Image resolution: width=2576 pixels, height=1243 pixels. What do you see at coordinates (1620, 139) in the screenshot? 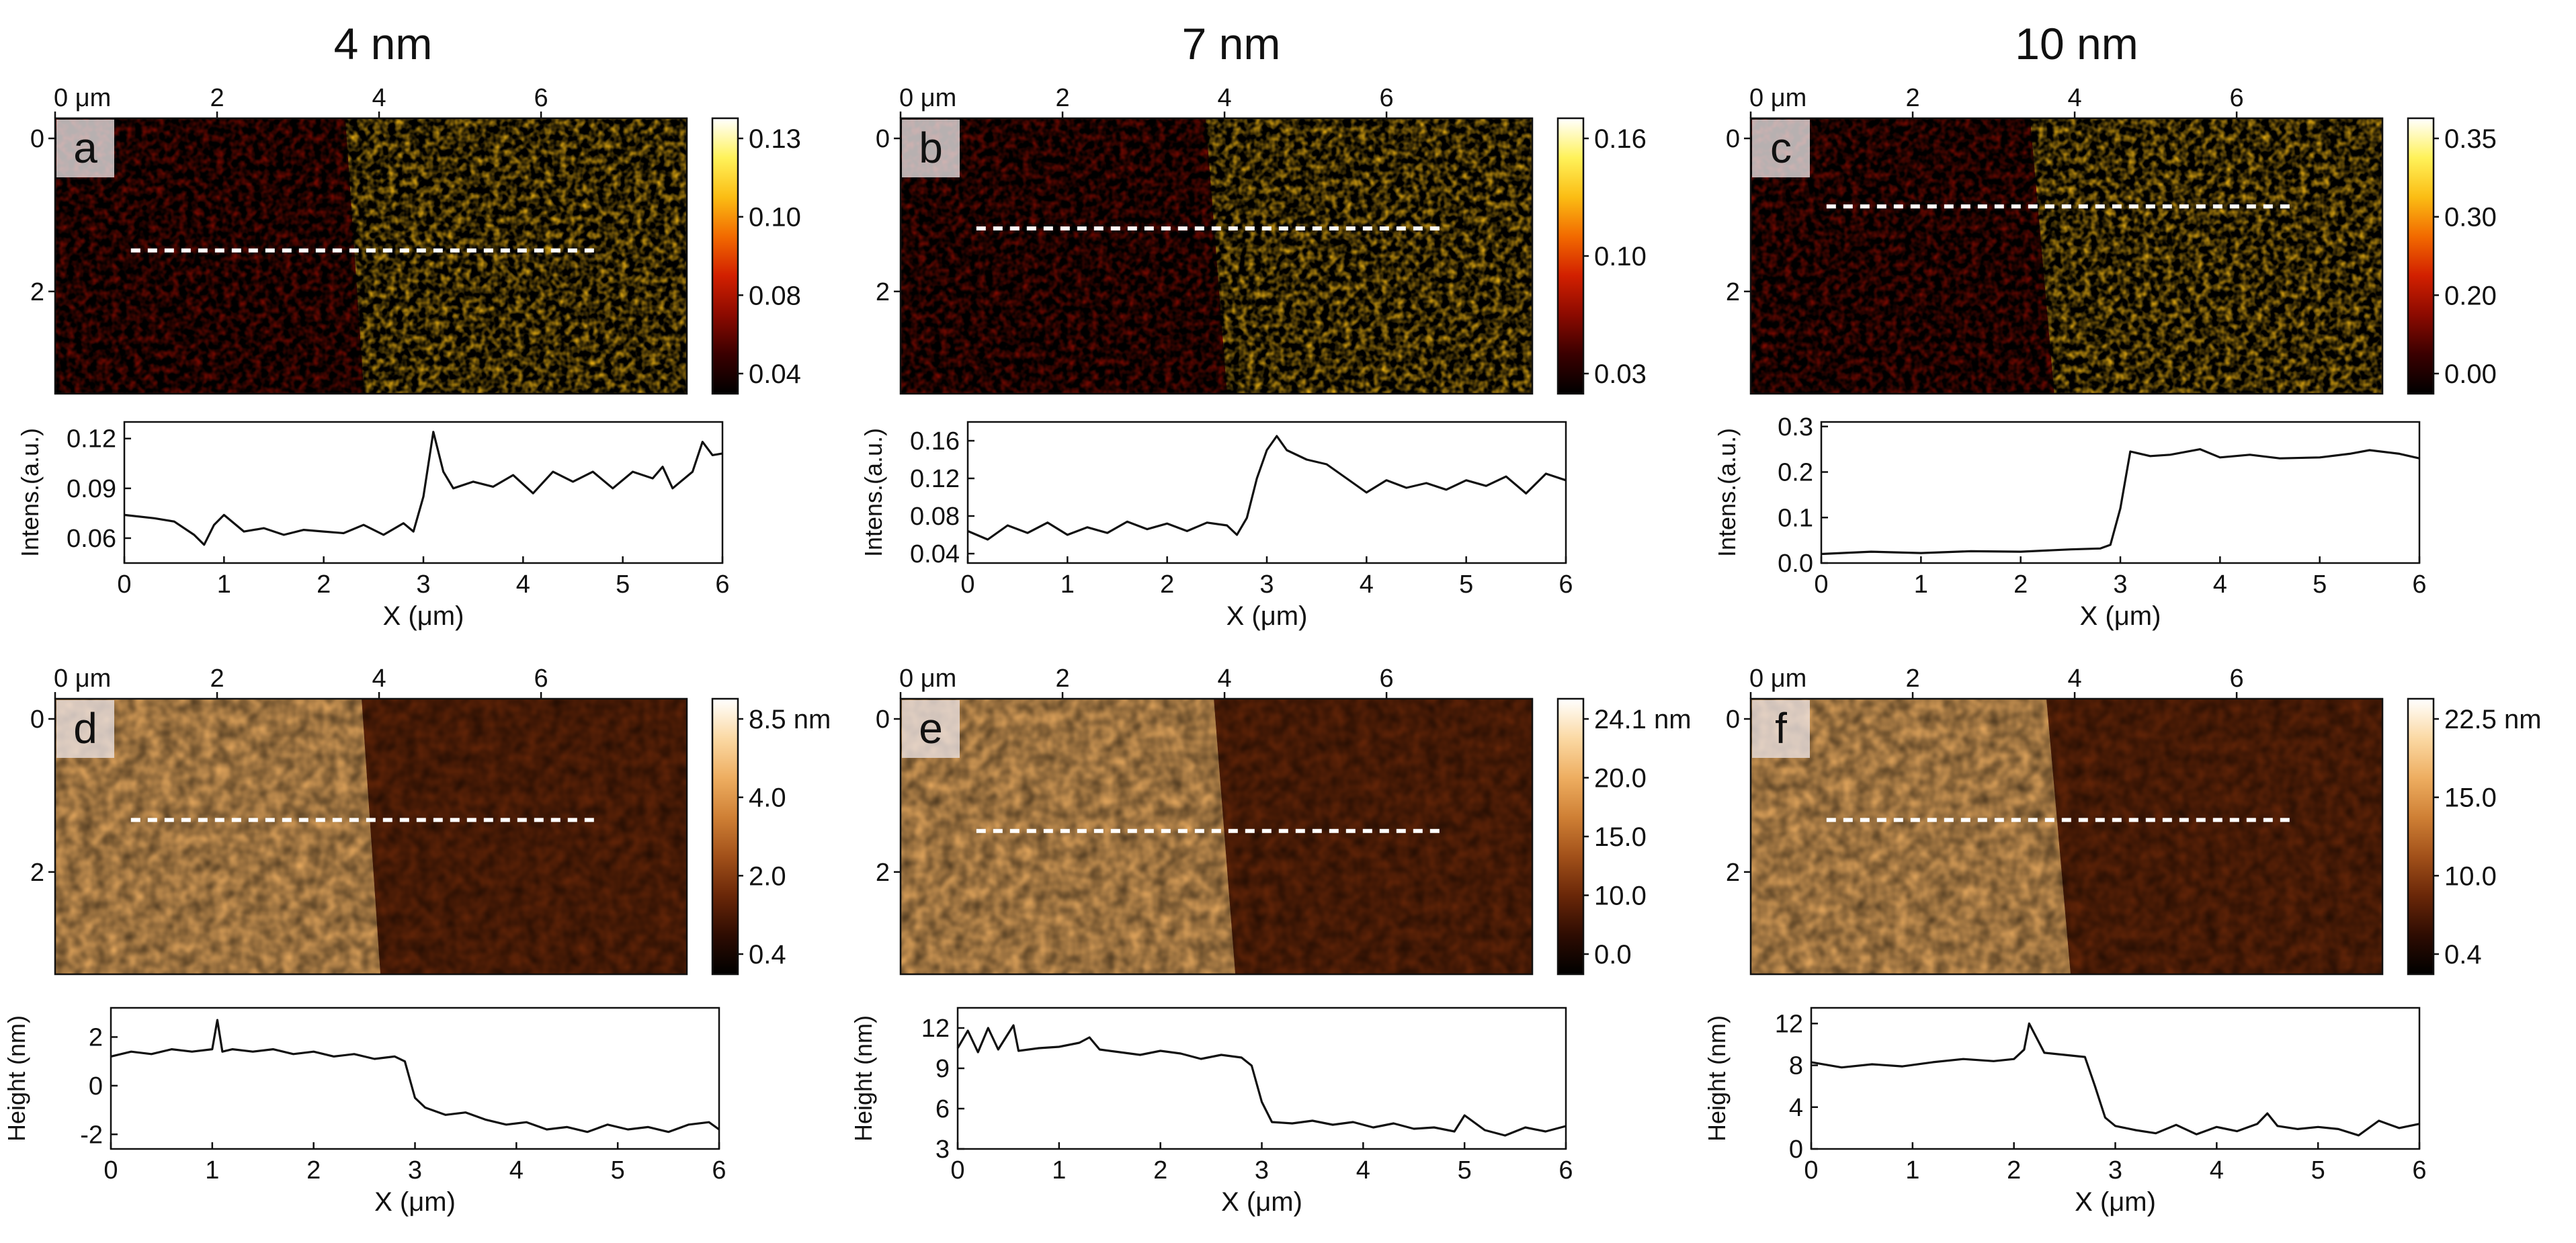
I see `colorbar-label: 0.16` at bounding box center [1620, 139].